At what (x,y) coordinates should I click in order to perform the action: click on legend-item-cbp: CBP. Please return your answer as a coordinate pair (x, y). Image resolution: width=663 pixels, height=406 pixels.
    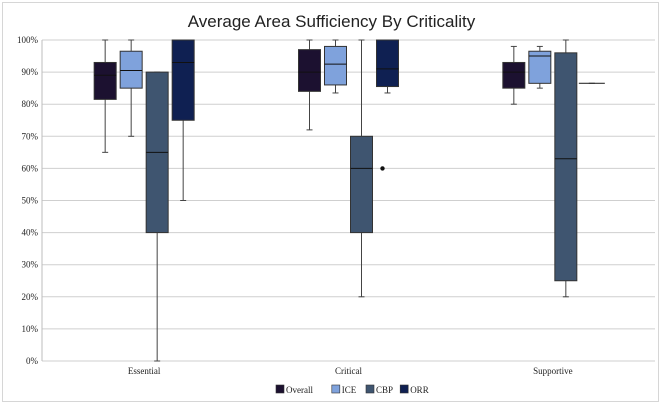
    Looking at the image, I should click on (379, 389).